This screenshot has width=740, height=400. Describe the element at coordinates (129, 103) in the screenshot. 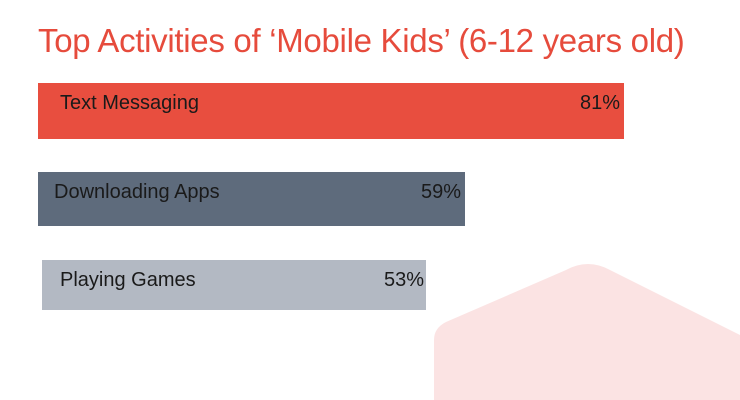

I see `bar-category-label: Text Messaging` at that location.